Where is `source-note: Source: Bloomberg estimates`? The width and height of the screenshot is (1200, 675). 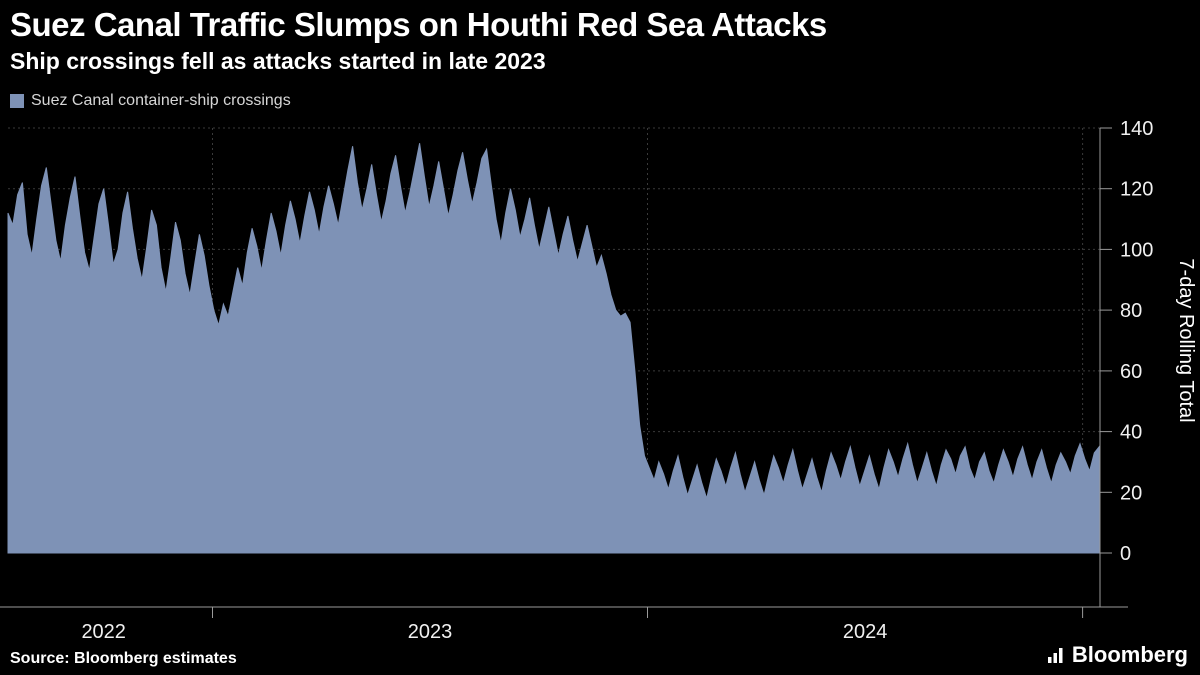
source-note: Source: Bloomberg estimates is located at coordinates (123, 658).